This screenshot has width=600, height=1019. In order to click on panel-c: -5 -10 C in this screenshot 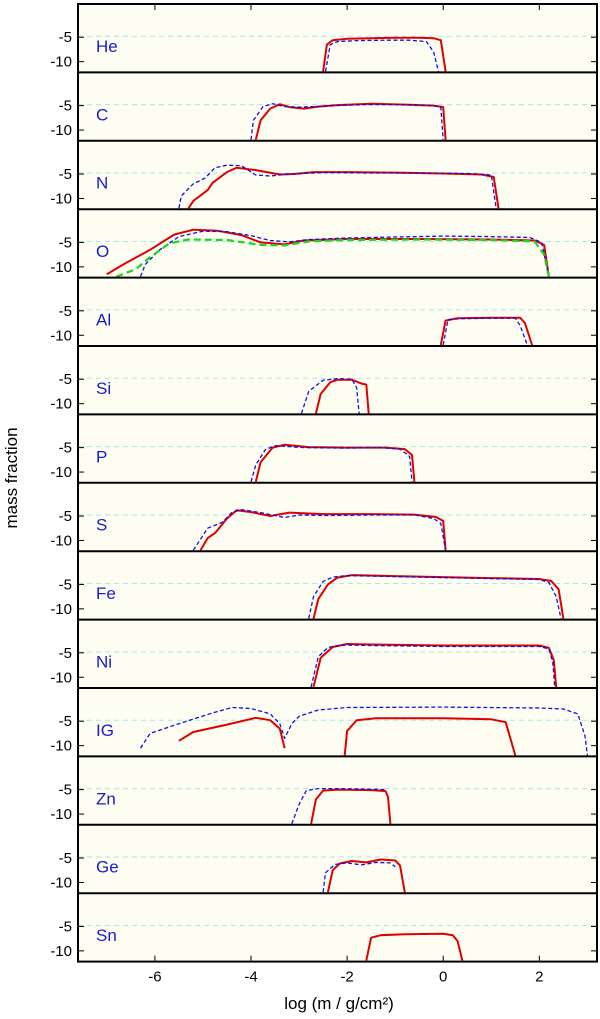, I will do `click(323, 106)`.